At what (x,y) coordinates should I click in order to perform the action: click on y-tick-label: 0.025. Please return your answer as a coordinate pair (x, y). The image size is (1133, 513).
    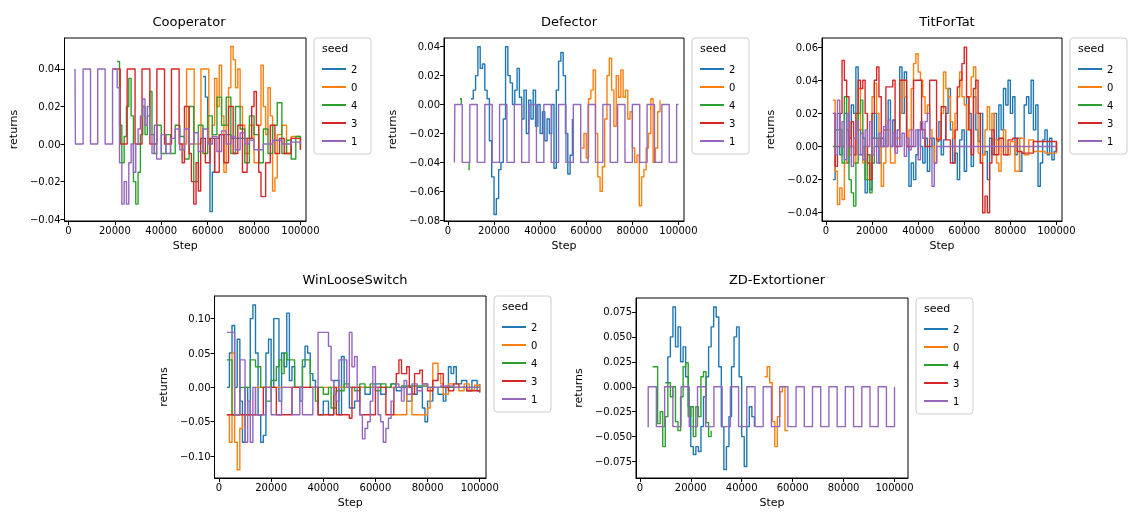
    Looking at the image, I should click on (617, 362).